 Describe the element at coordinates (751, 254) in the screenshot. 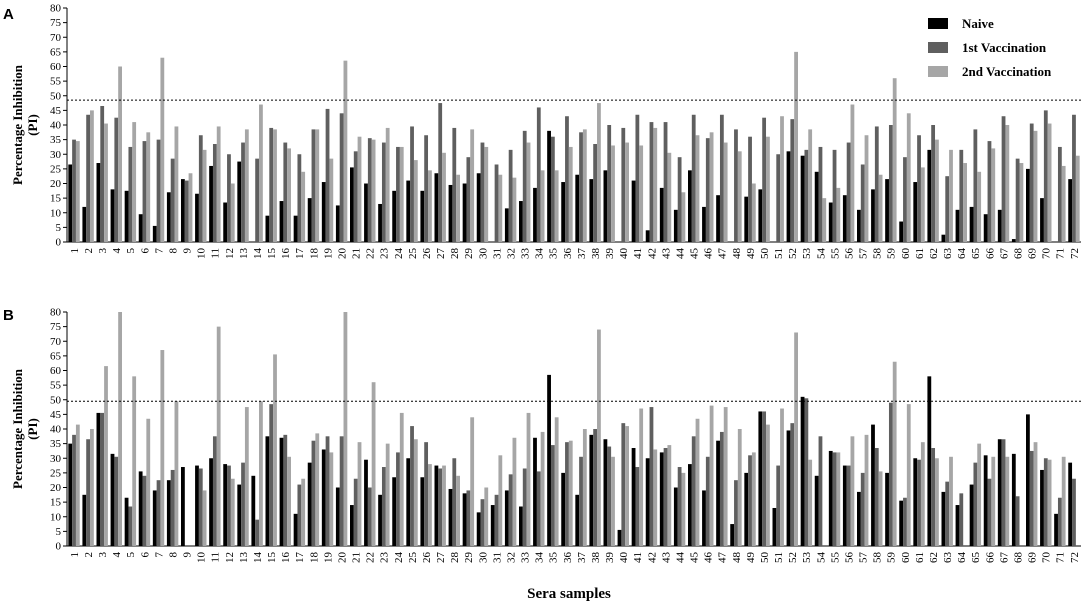

I see `panel-a-x-tick-label: 49` at that location.